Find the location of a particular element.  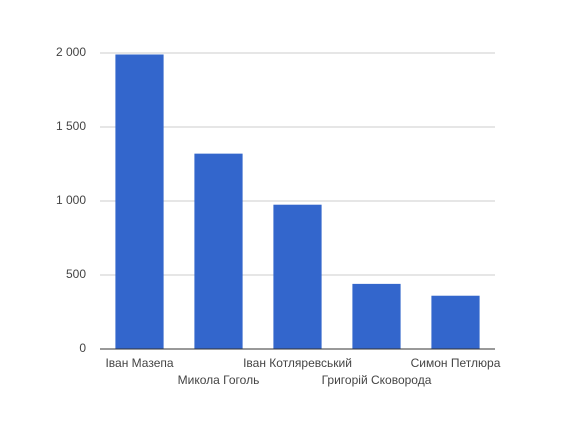

y-tick-label: 2 000 is located at coordinates (71, 52).